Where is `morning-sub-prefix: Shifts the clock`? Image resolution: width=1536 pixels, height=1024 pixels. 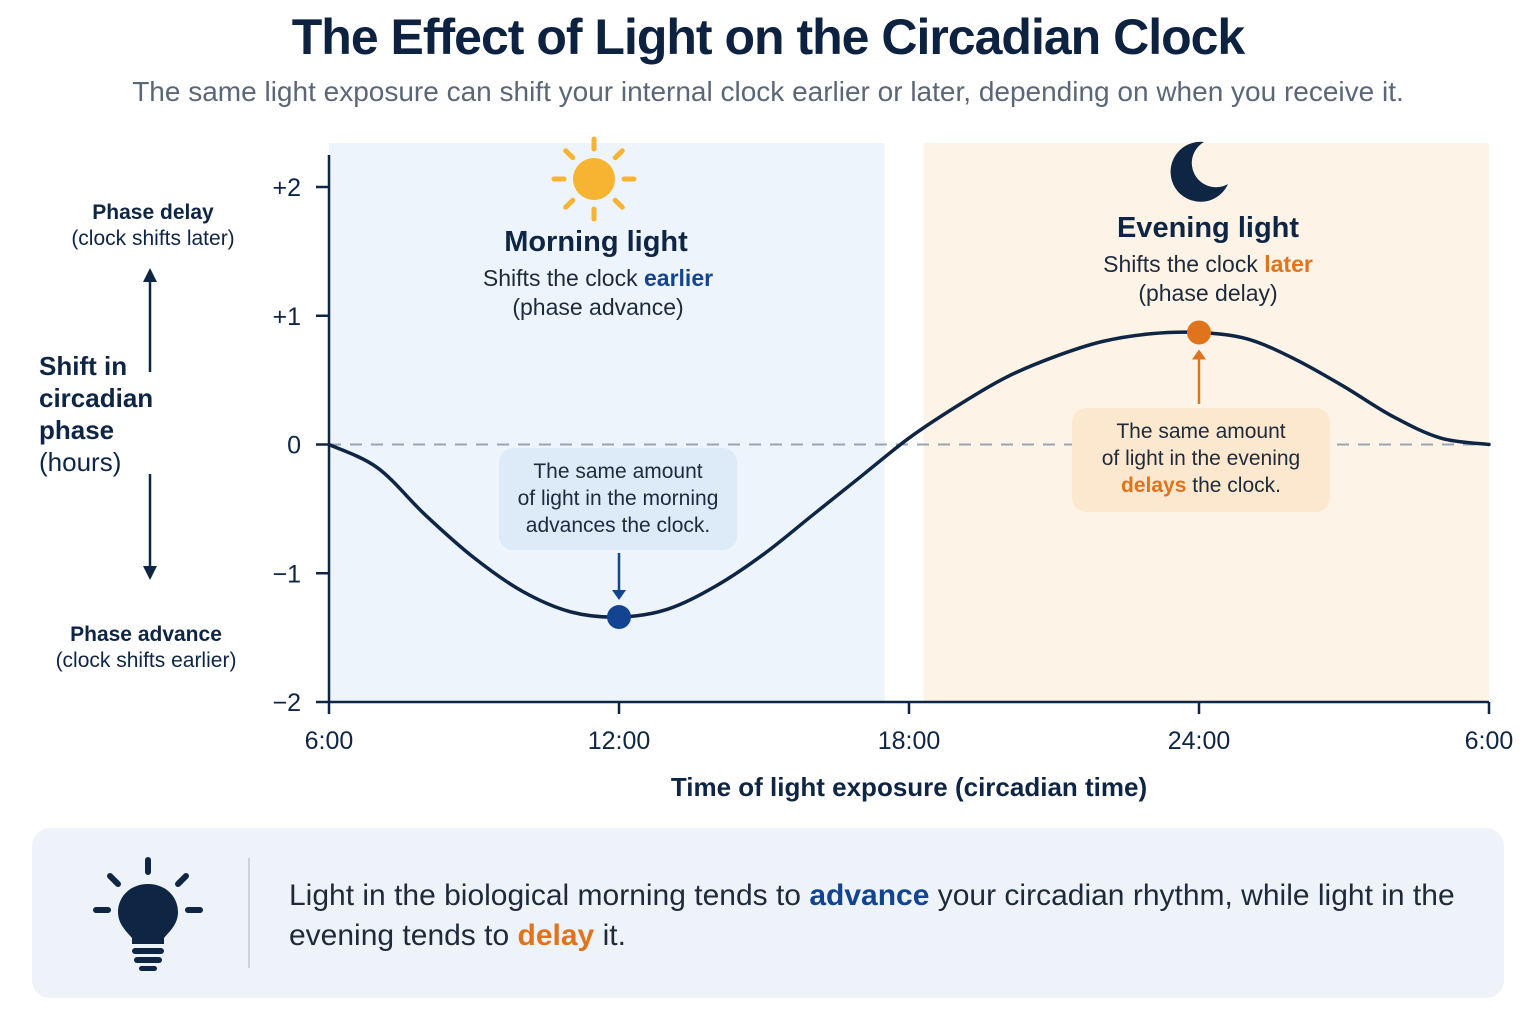 morning-sub-prefix: Shifts the clock is located at coordinates (563, 278).